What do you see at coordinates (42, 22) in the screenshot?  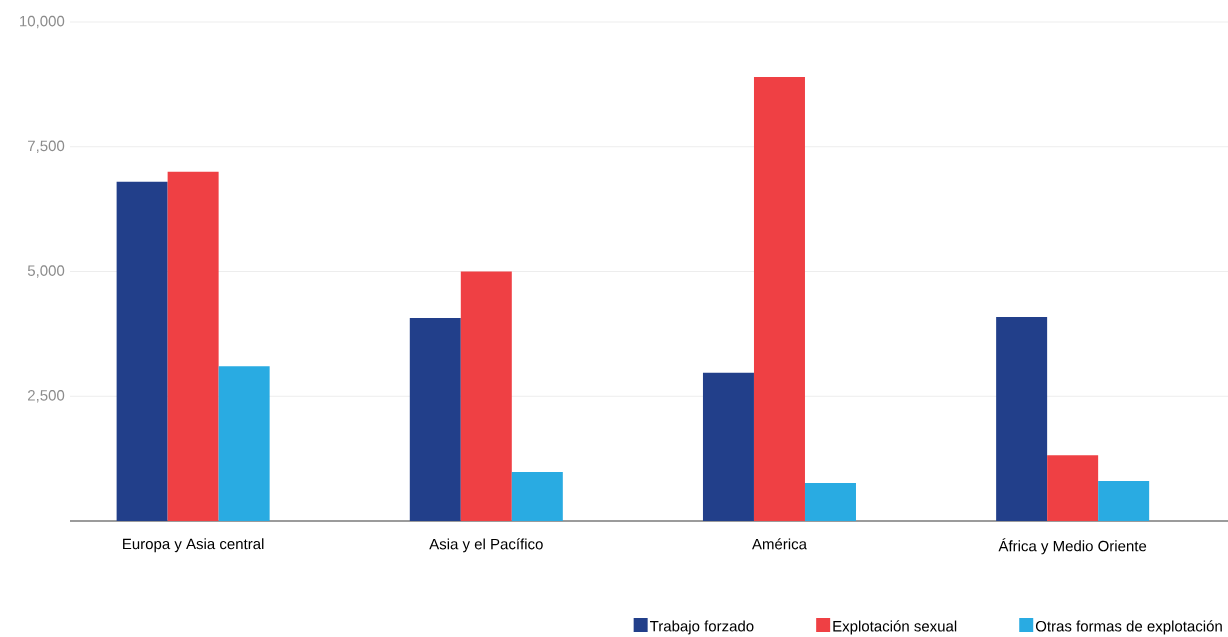 I see `y-tick-label: 10,000` at bounding box center [42, 22].